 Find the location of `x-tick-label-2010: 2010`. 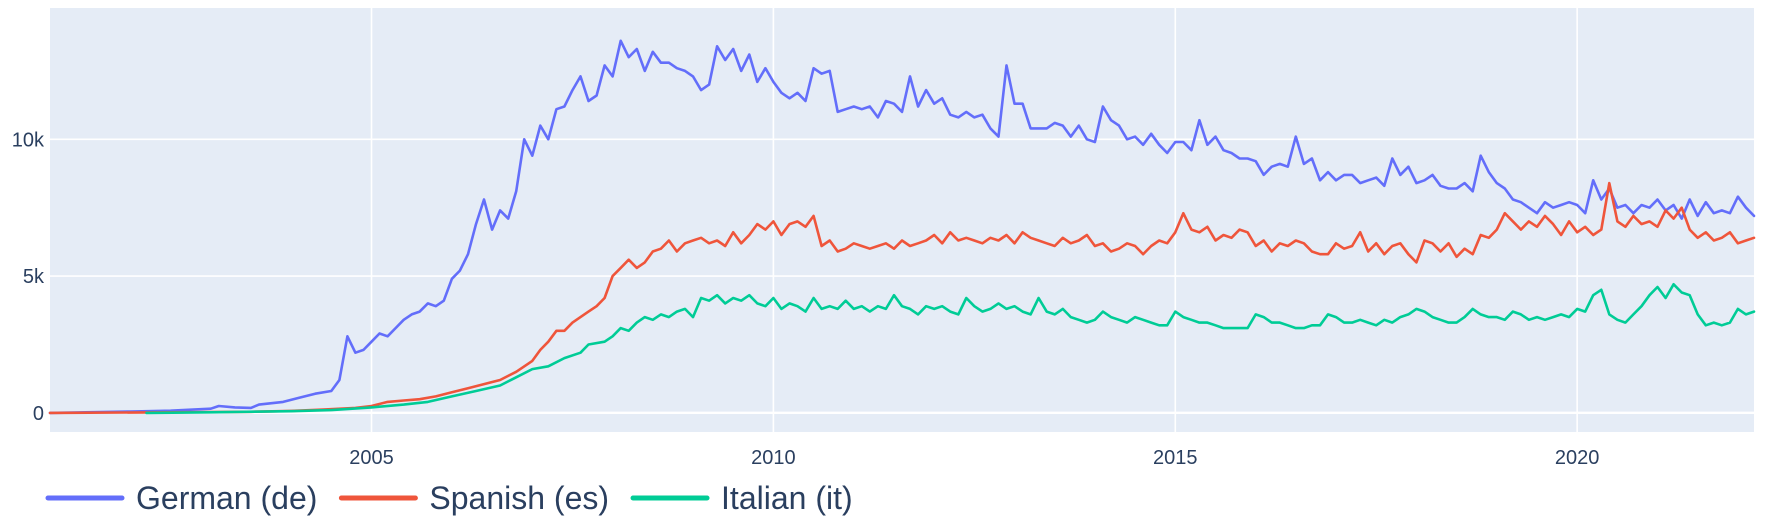

x-tick-label-2010: 2010 is located at coordinates (773, 458).